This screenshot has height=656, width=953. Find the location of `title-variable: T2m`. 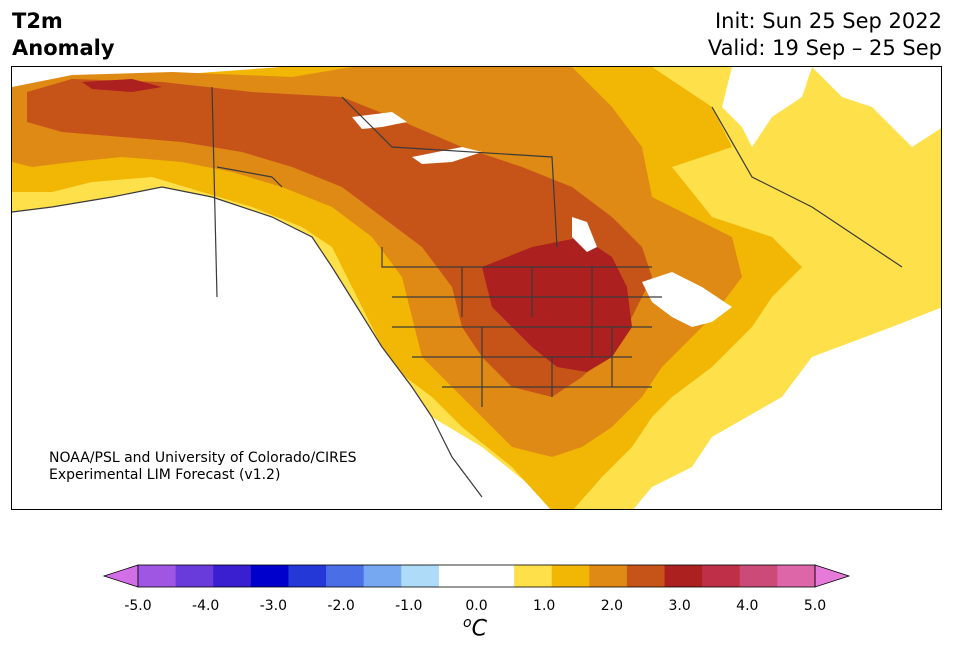

title-variable: T2m is located at coordinates (37, 21).